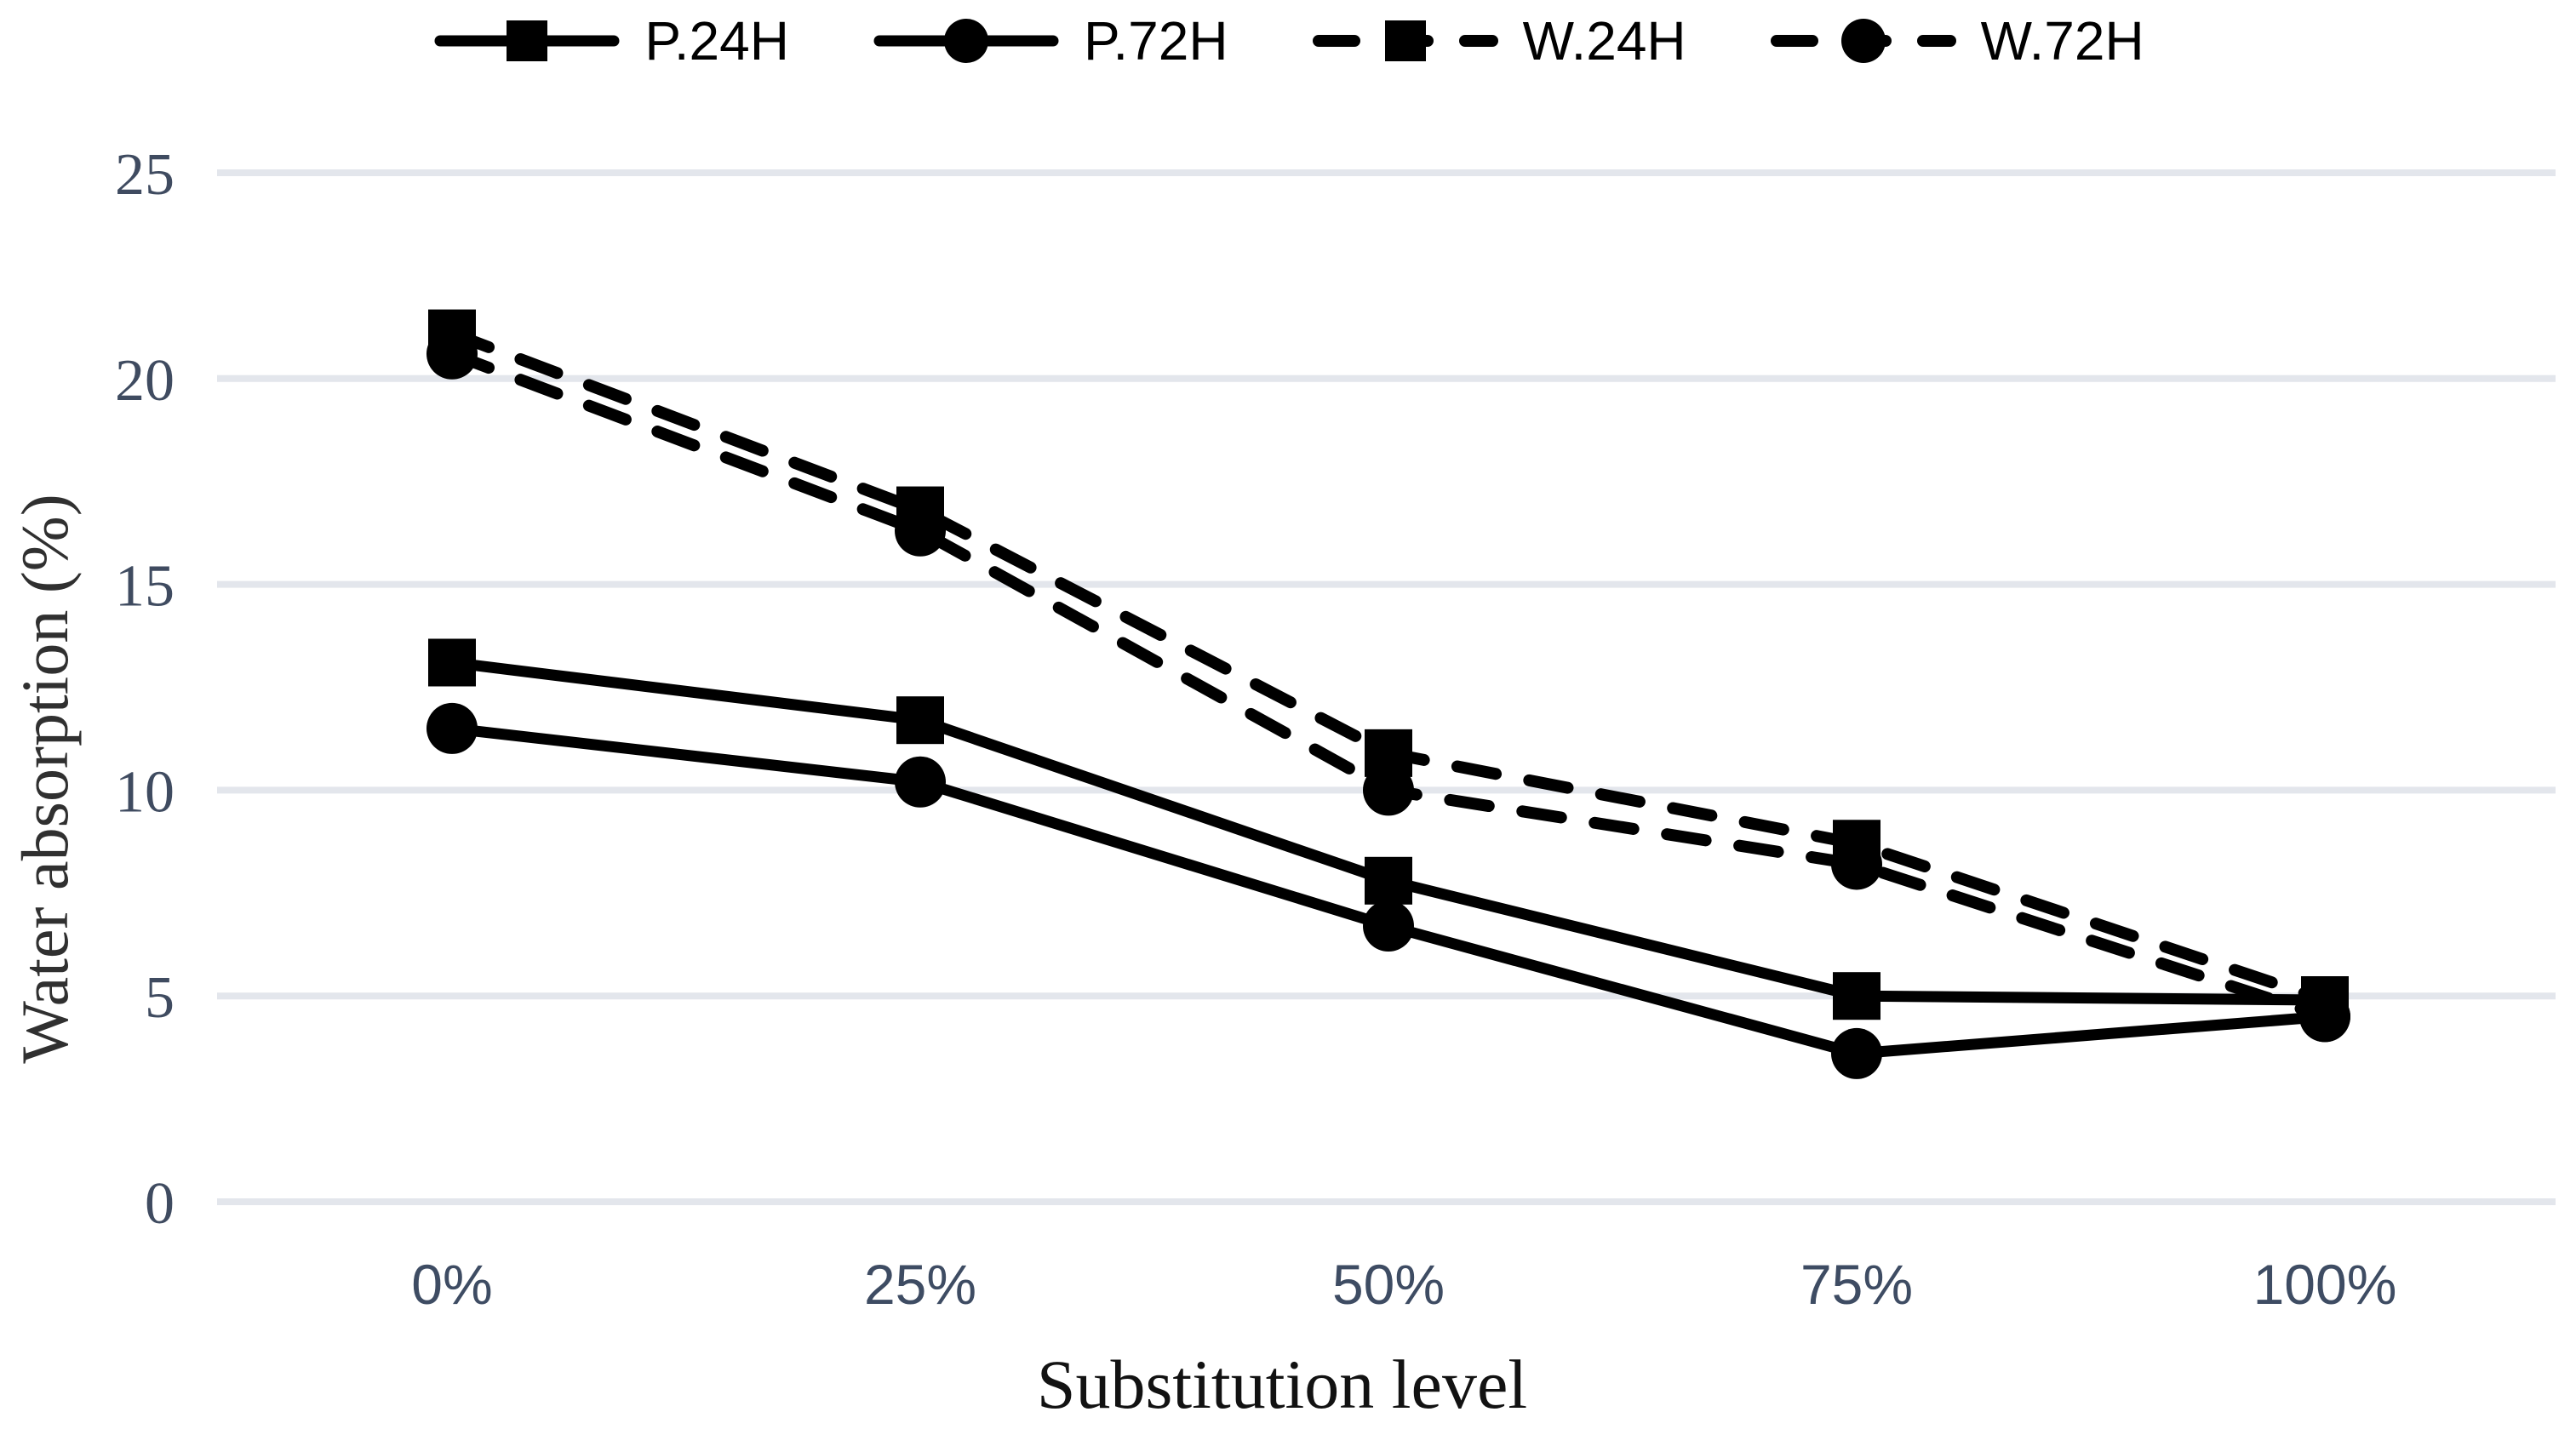  I want to click on legend-label-W.72H: W.72H, so click(2062, 40).